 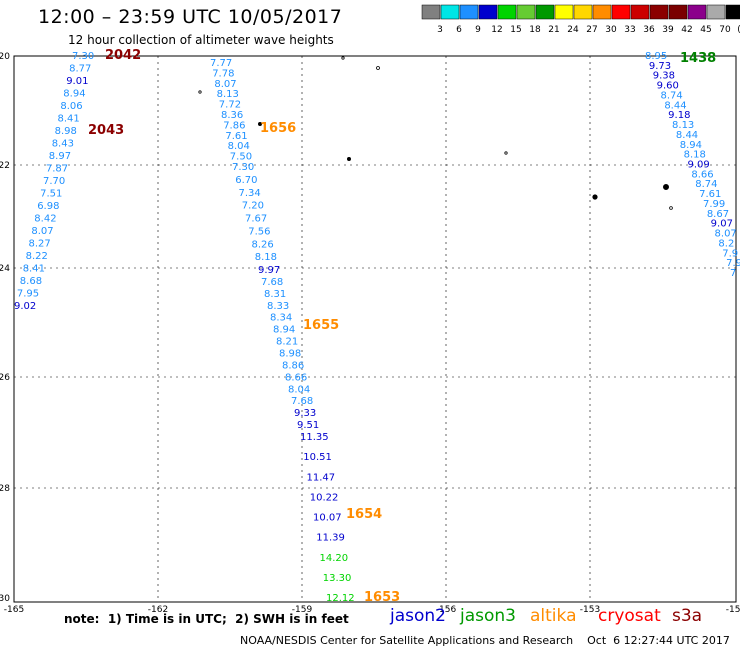 I want to click on wave-height-value: 10.07, so click(x=327, y=518).